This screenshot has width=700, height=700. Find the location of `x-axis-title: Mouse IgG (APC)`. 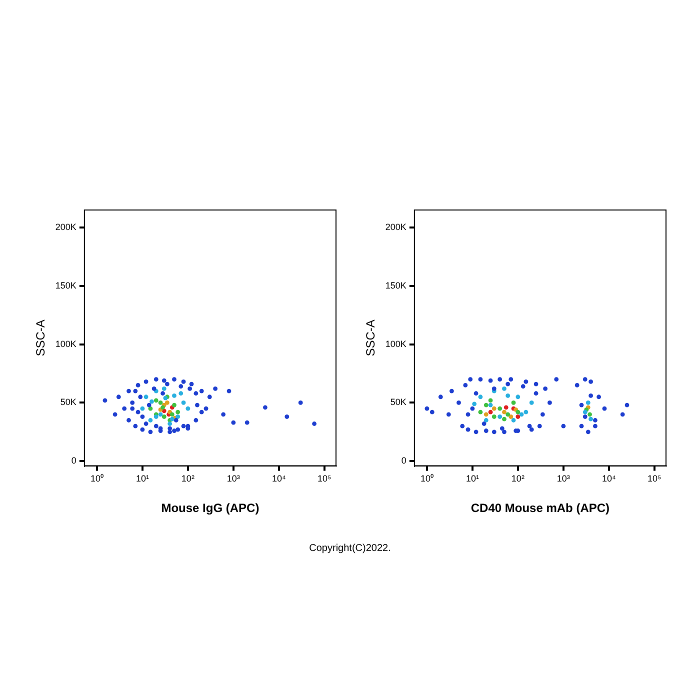

x-axis-title: Mouse IgG (APC) is located at coordinates (210, 508).